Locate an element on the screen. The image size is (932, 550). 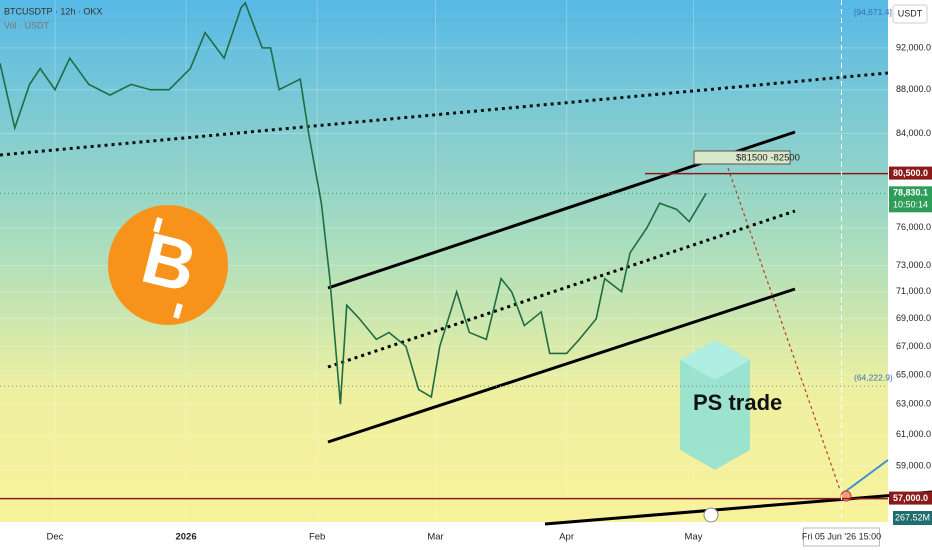
y-tick-label: 61,000.0 is located at coordinates (913, 434).